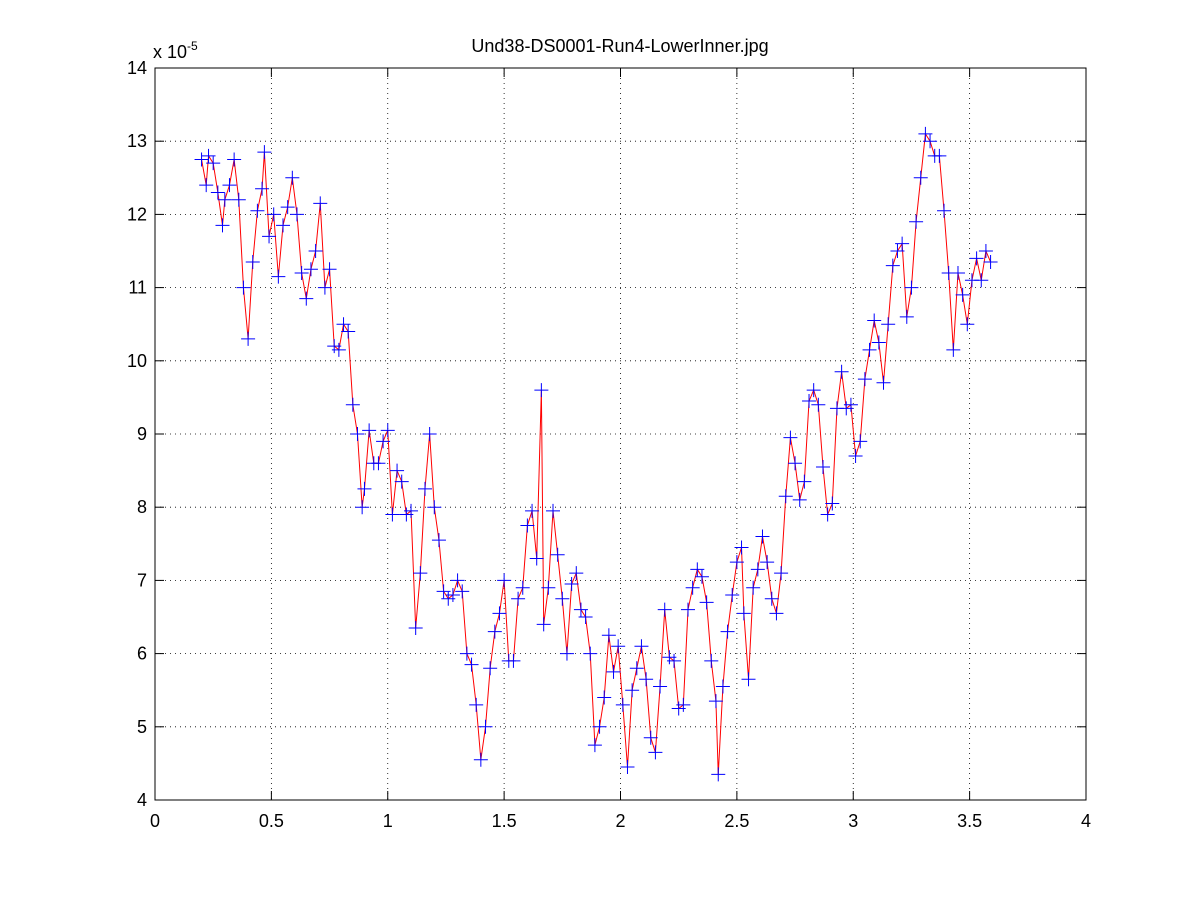  What do you see at coordinates (142, 507) in the screenshot?
I see `y-tick-label: 8` at bounding box center [142, 507].